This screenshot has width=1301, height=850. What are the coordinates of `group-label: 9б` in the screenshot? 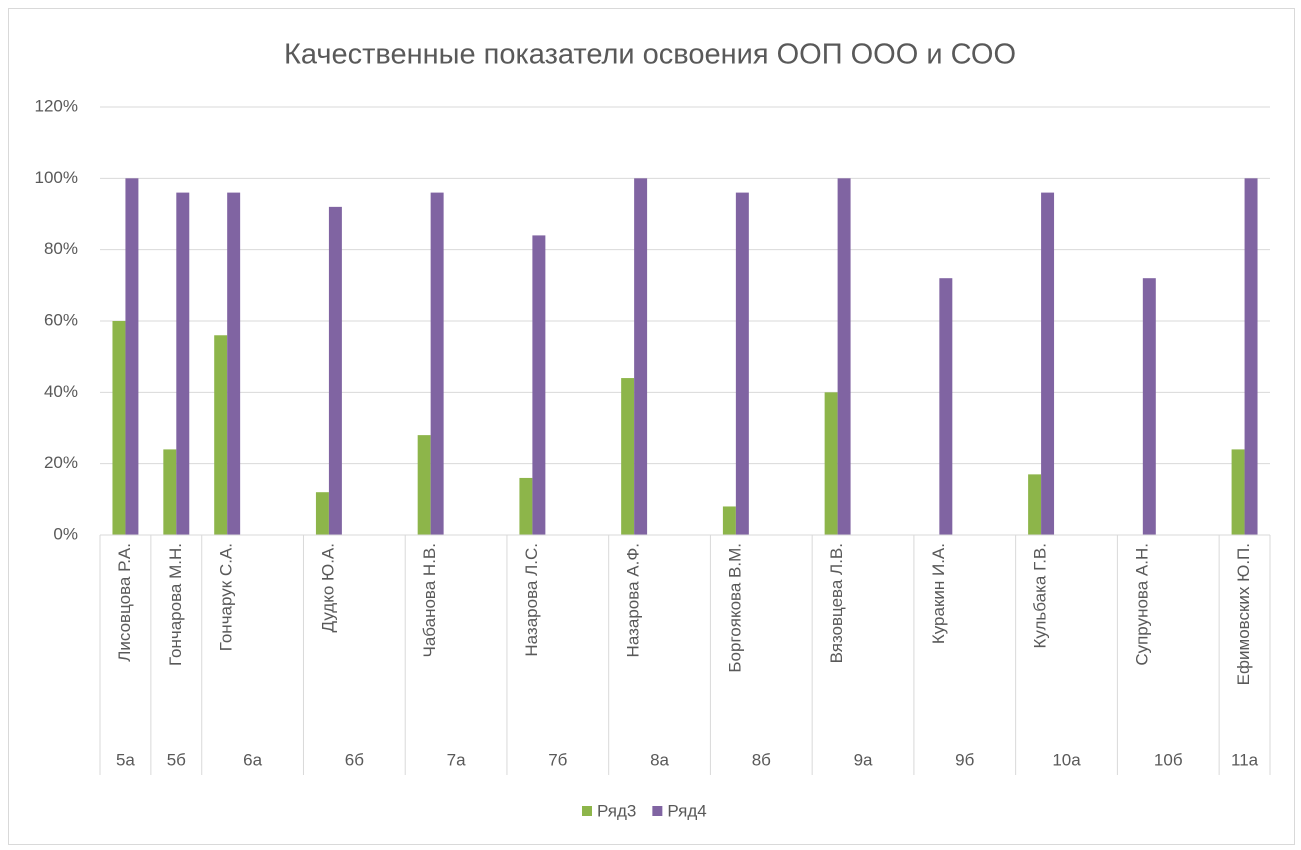 It's located at (964, 759).